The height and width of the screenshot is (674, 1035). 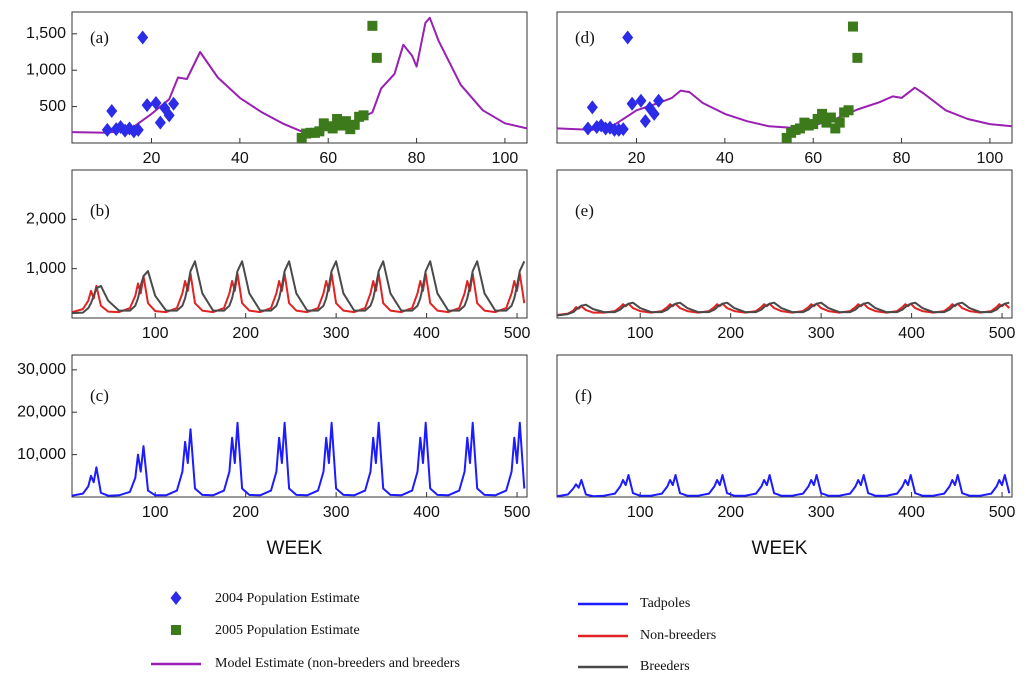 I want to click on panel-label: (a), so click(x=99, y=37).